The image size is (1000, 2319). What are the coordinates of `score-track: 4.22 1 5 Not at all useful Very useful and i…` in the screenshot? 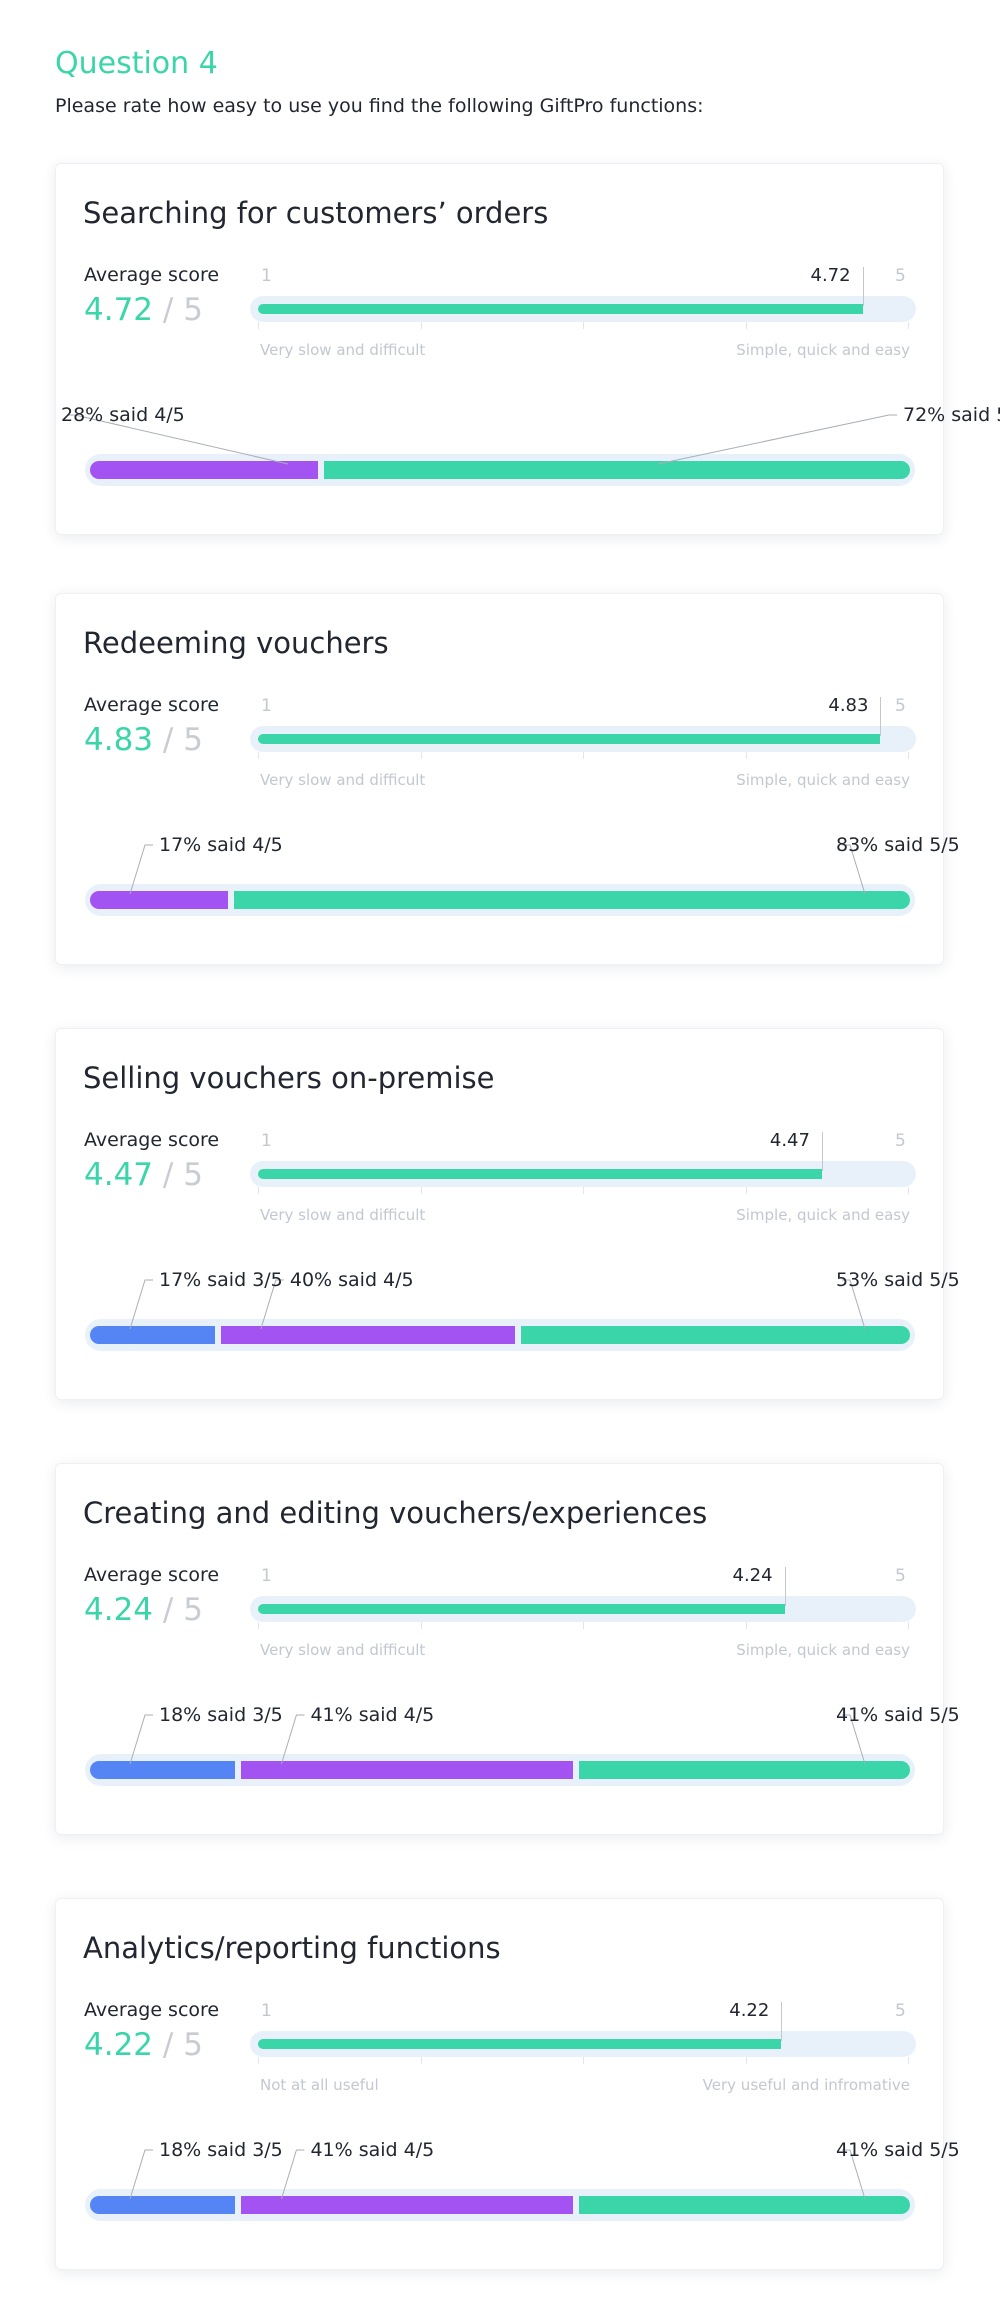 It's located at (583, 2047).